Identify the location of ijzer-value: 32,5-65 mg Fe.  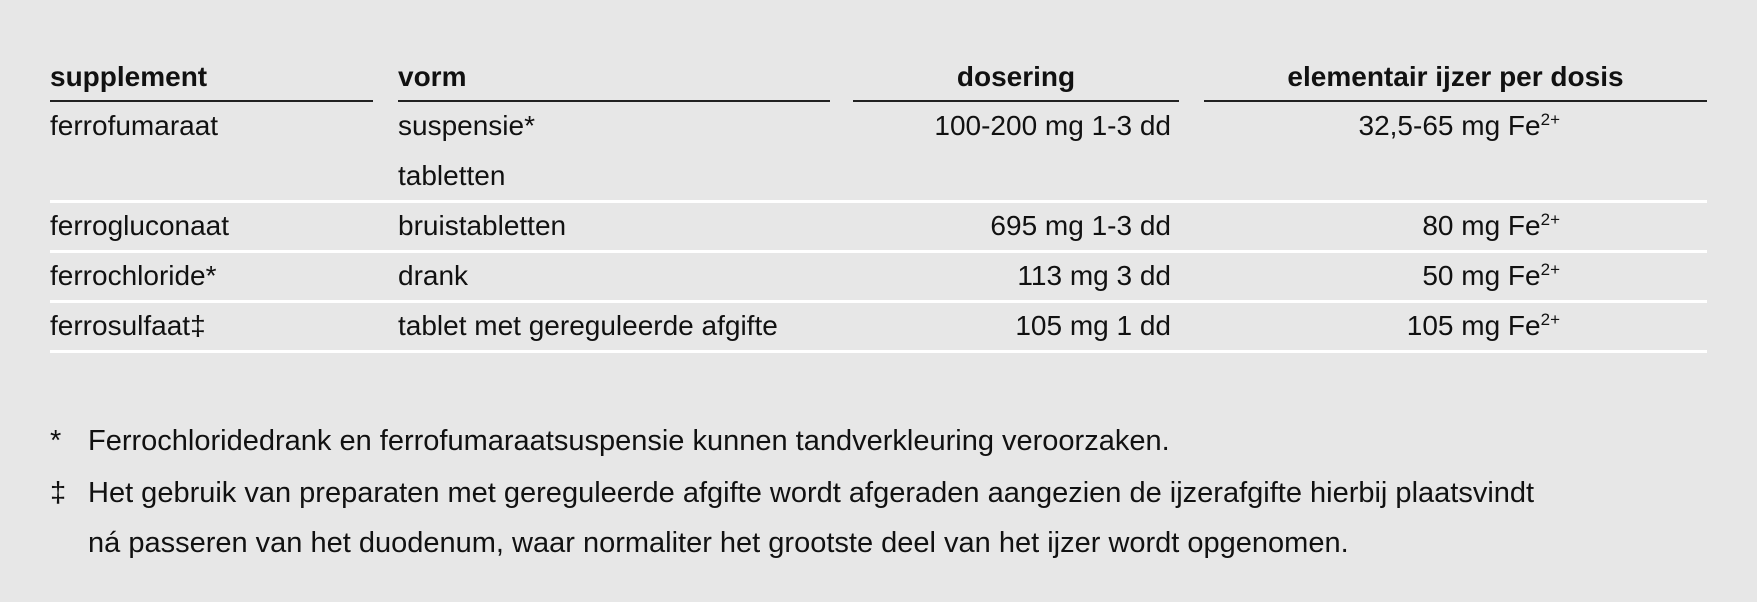
(1449, 125).